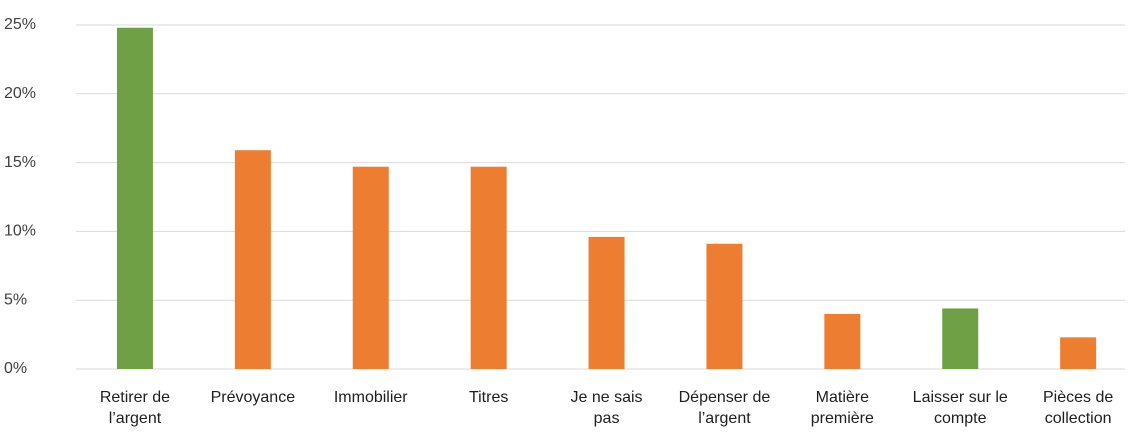  Describe the element at coordinates (488, 397) in the screenshot. I see `x-tick-label: Titres` at that location.